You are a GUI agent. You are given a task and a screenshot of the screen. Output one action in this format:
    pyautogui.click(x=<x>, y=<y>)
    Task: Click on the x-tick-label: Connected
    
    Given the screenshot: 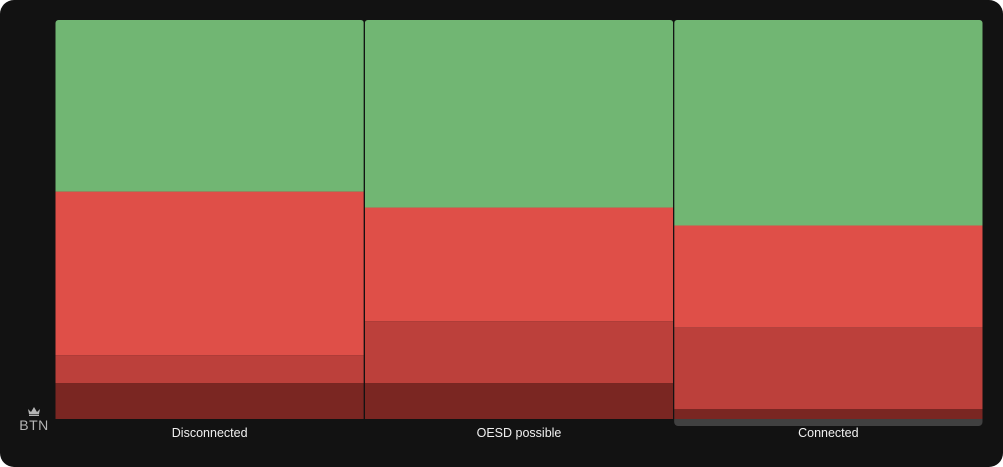 What is the action you would take?
    pyautogui.click(x=828, y=433)
    